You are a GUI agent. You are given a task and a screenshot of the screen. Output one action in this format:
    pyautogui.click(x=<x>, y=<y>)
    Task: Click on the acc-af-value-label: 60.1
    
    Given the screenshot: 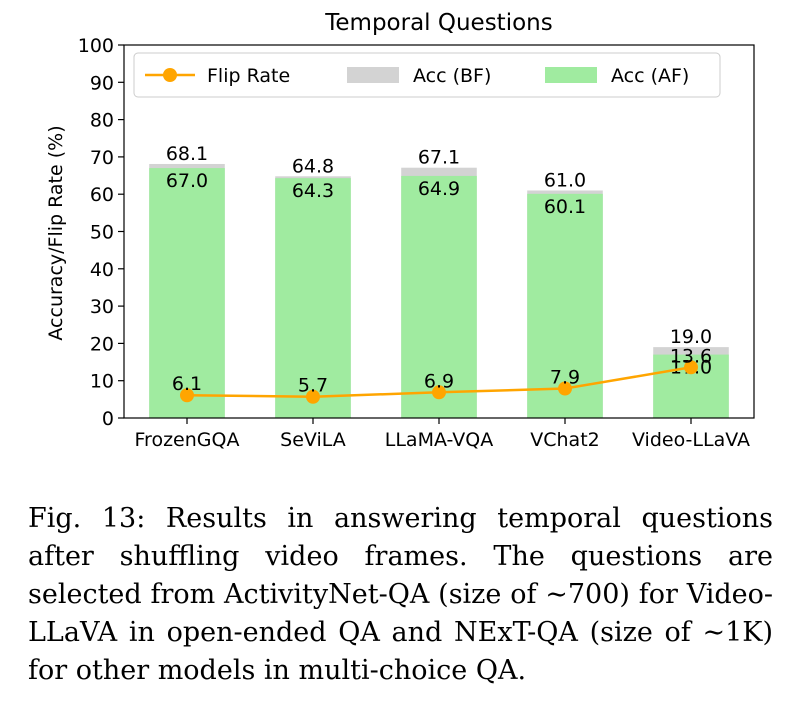 What is the action you would take?
    pyautogui.click(x=565, y=207)
    